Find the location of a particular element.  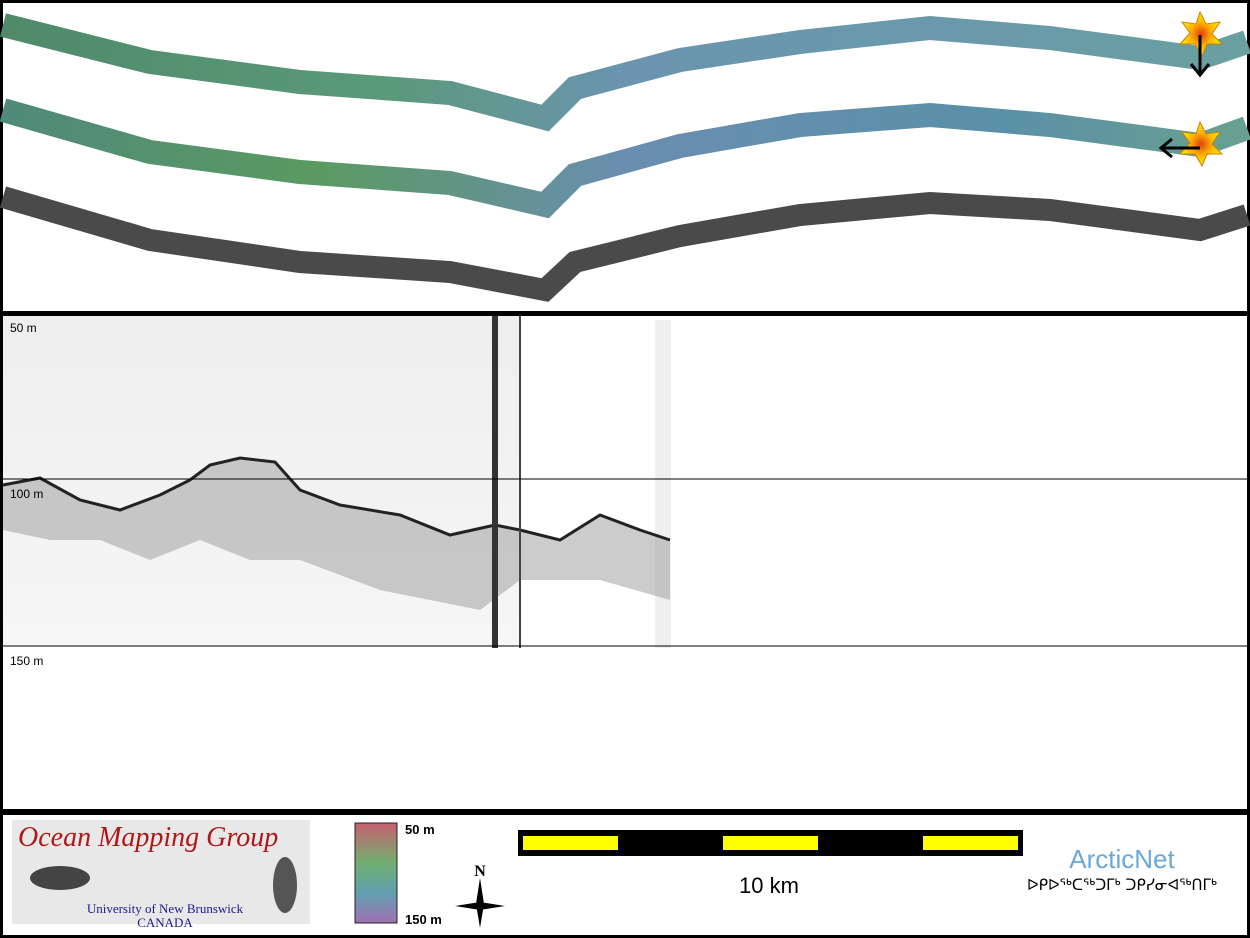

logo-title: Ocean Mapping Group is located at coordinates (148, 837).